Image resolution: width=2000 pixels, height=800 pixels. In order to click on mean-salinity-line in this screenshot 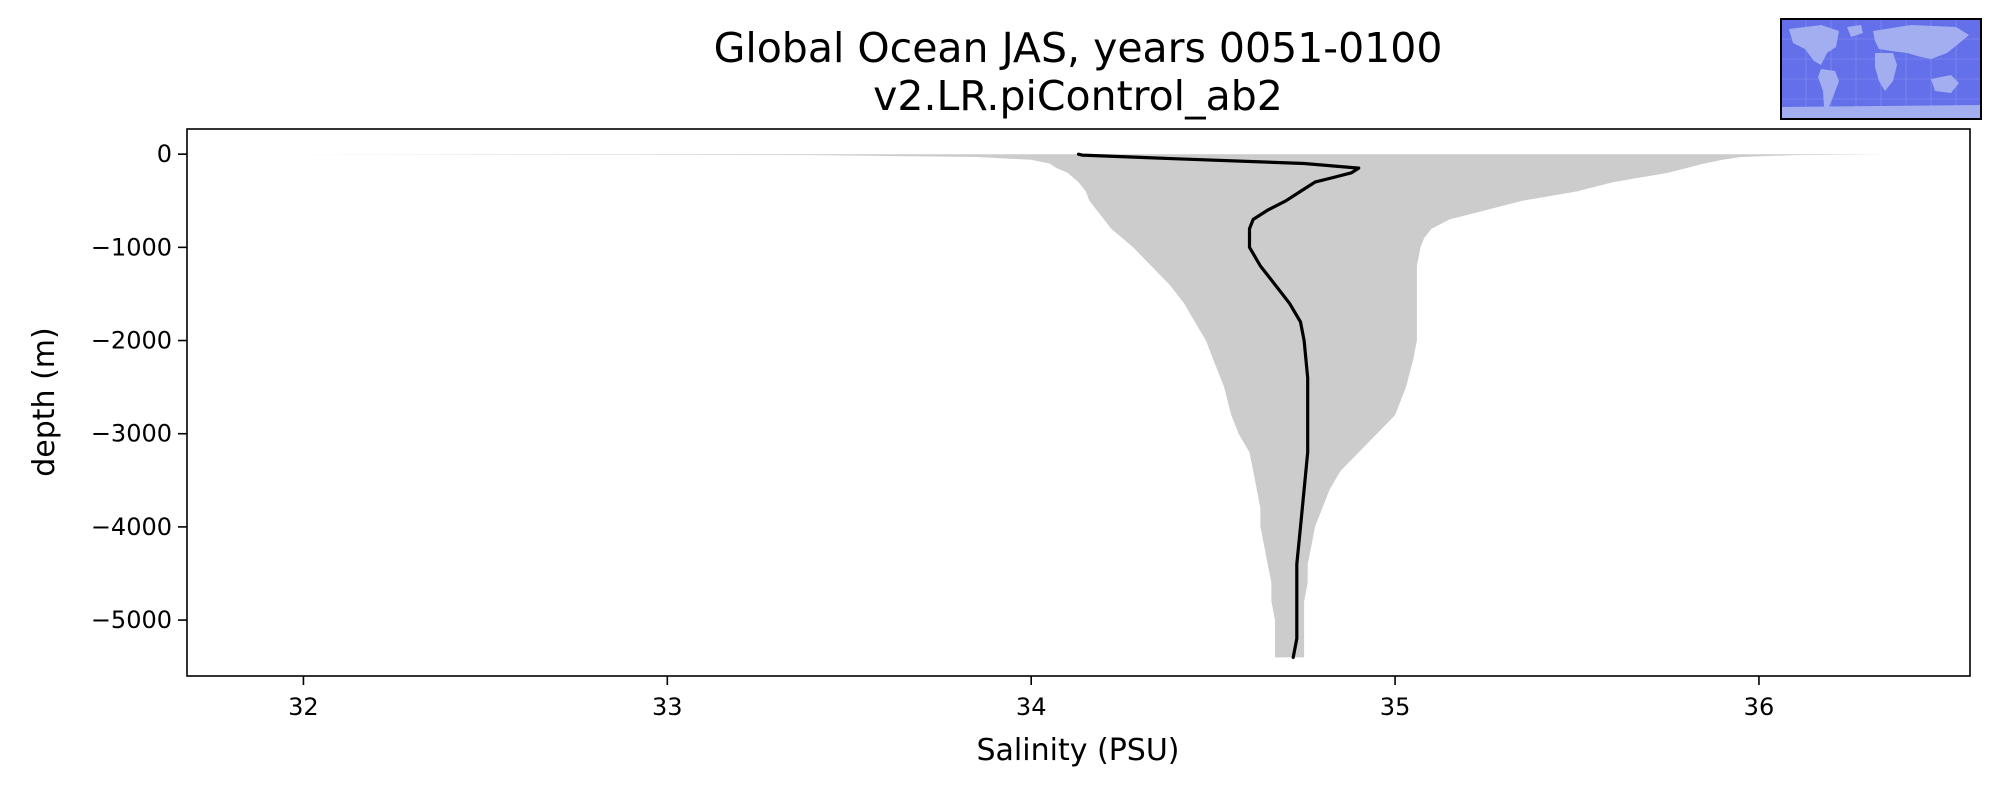, I will do `click(1218, 405)`.